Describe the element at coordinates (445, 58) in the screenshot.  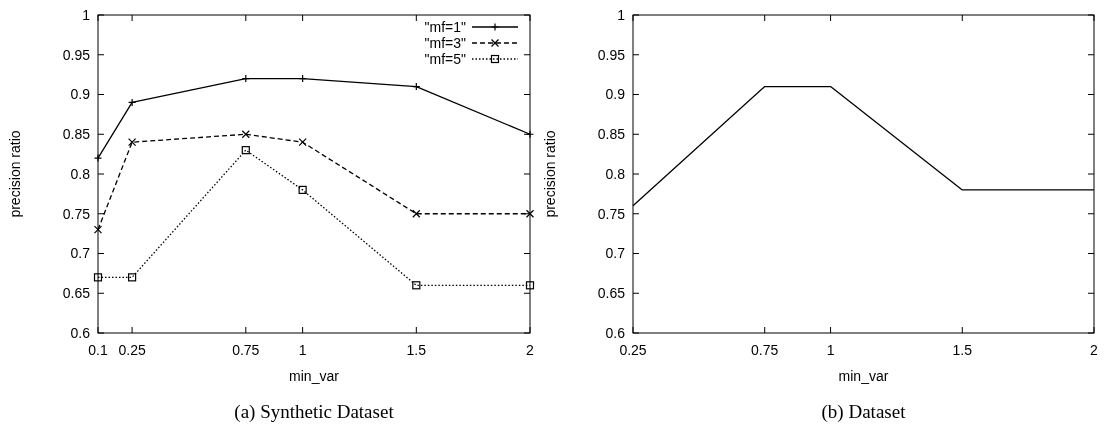
I see `legend-label: "mf=5"` at that location.